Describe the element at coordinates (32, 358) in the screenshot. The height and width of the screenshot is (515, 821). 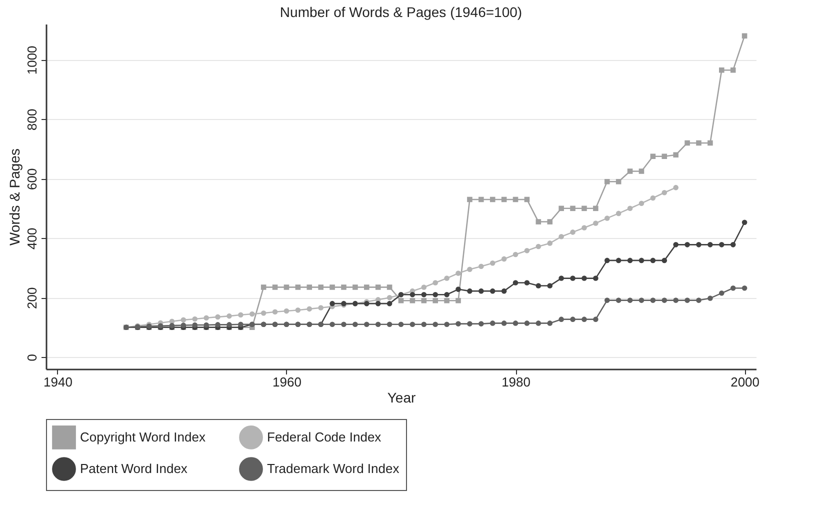
I see `y-tick-label: 0` at that location.